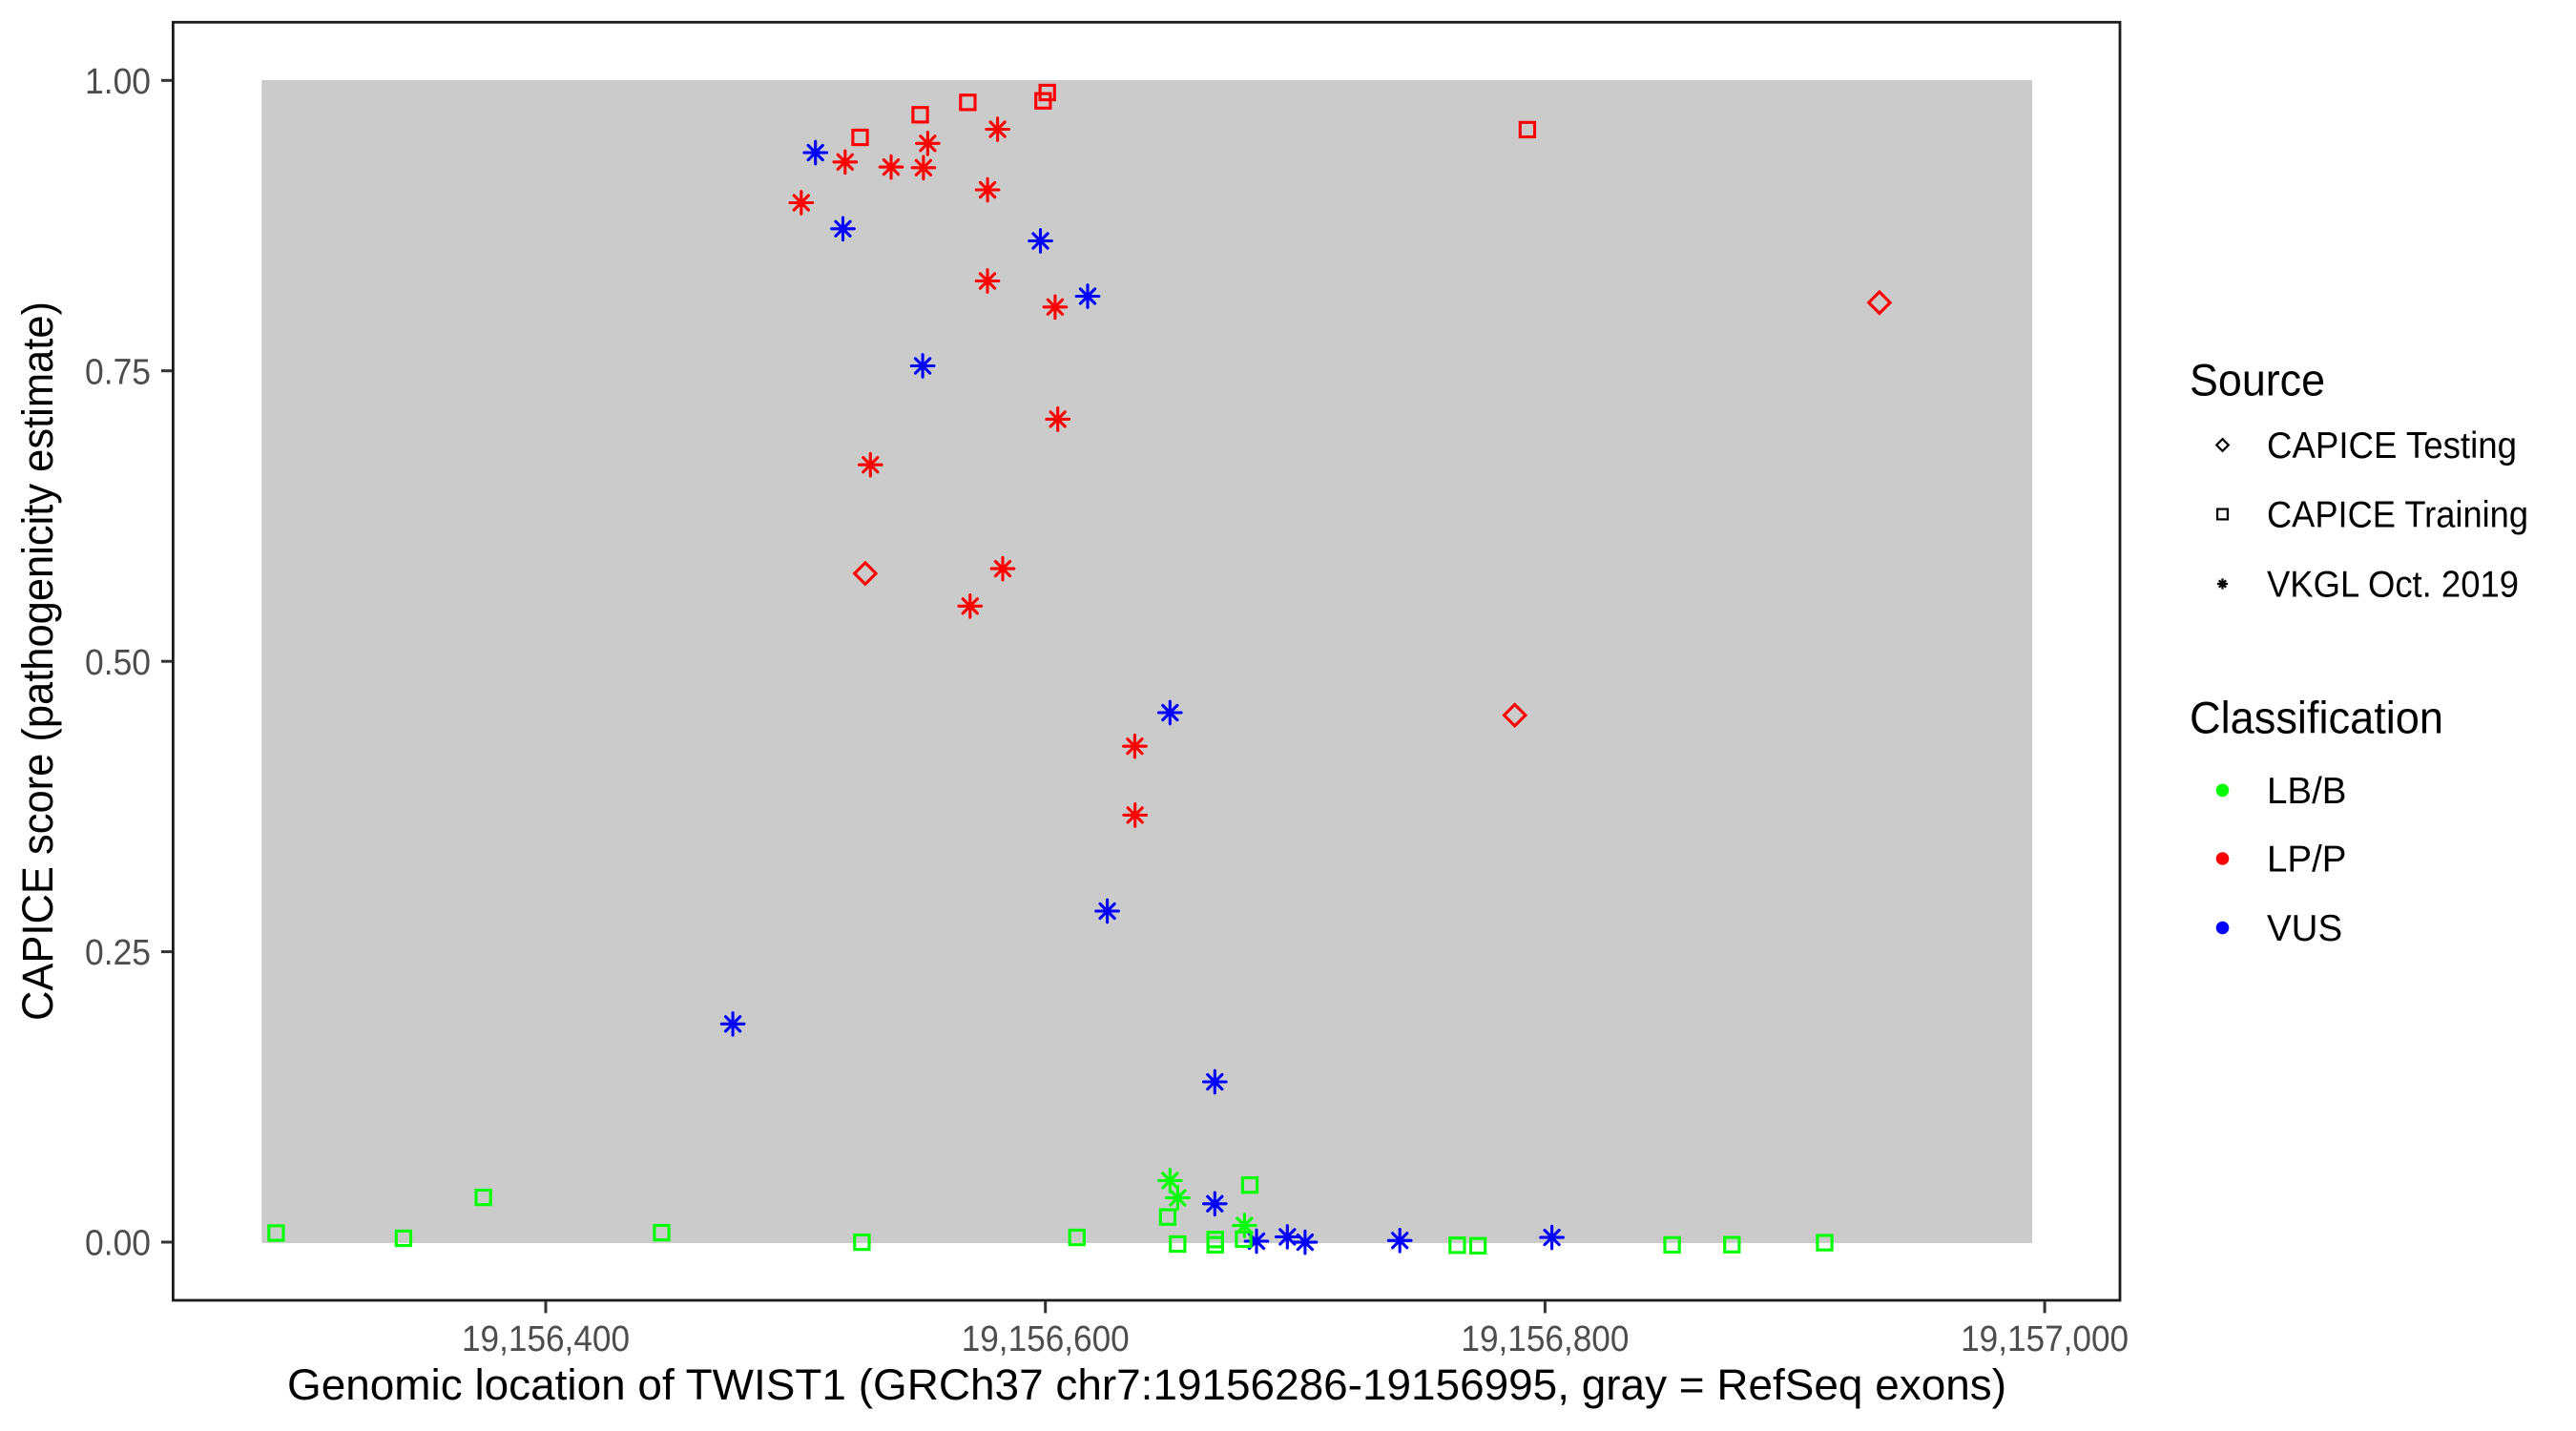  What do you see at coordinates (118, 1244) in the screenshot?
I see `svg-text: 0.00` at bounding box center [118, 1244].